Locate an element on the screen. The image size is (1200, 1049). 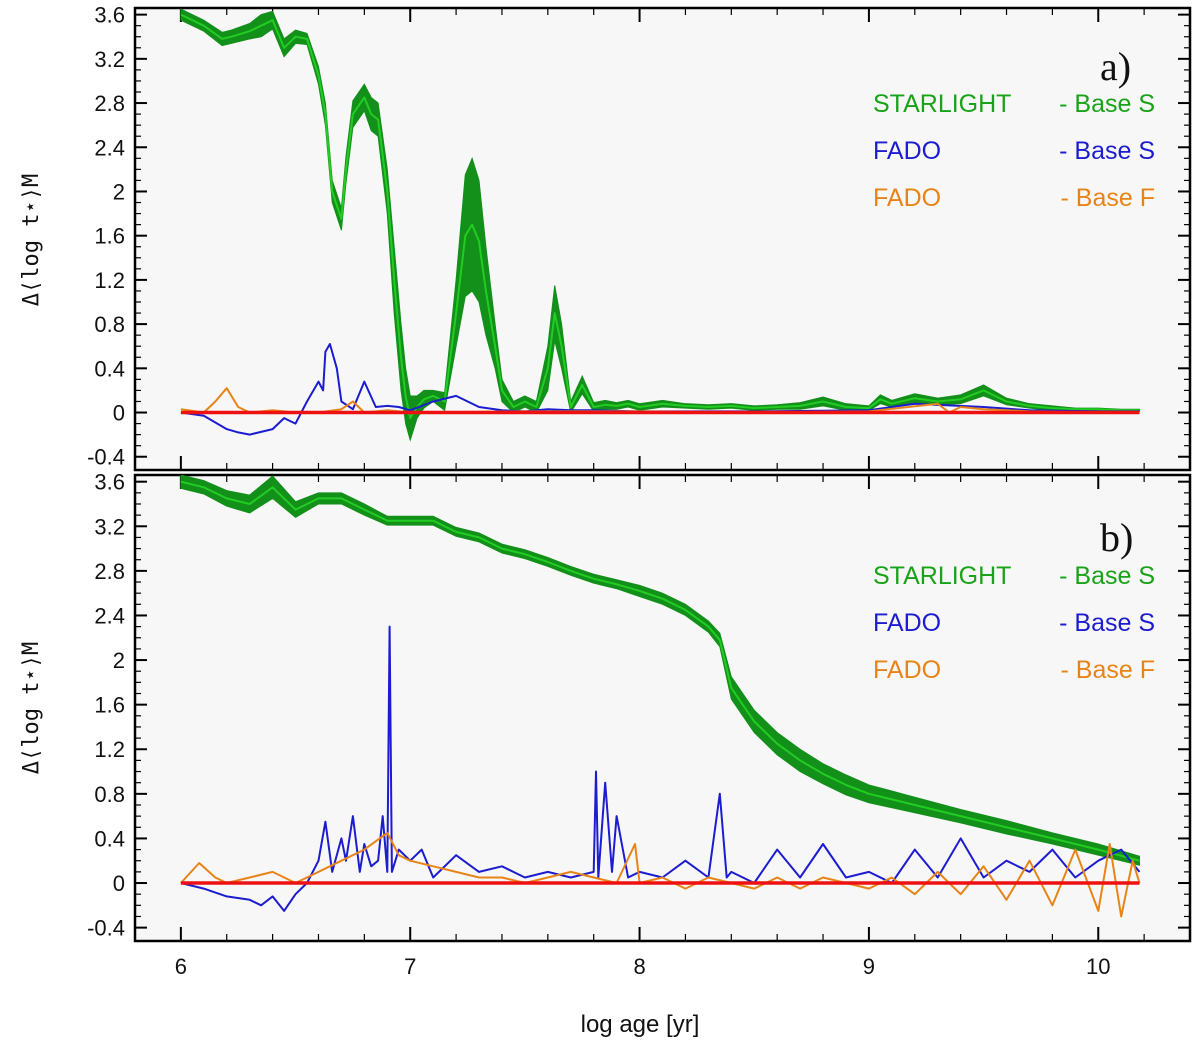
y-tick-label-a-10: 3.6 is located at coordinates (109, 15).